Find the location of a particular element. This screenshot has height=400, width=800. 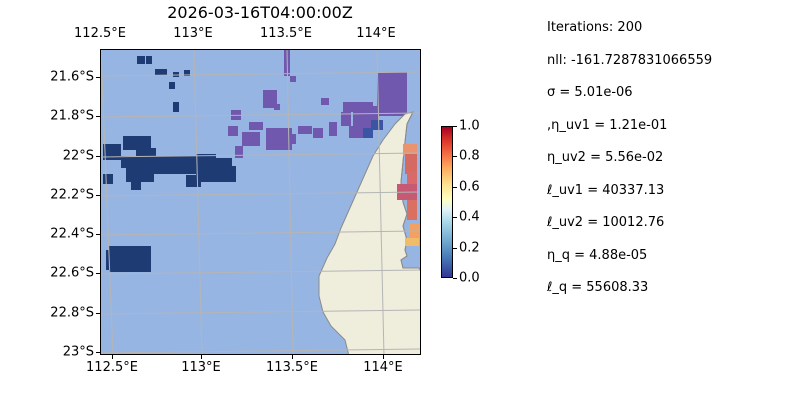

stat-ell-uv2: ℓ_uv2 = 10012.76 is located at coordinates (606, 222).